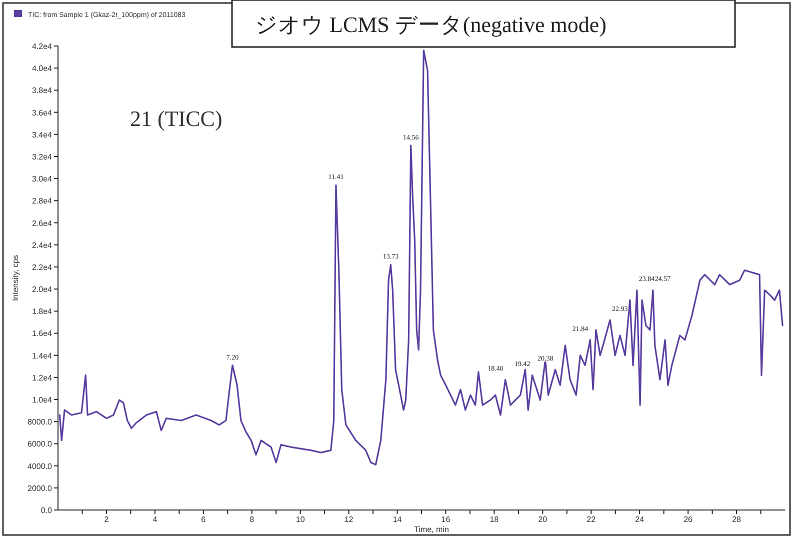 The height and width of the screenshot is (538, 795). I want to click on x-tick-label: 18, so click(495, 519).